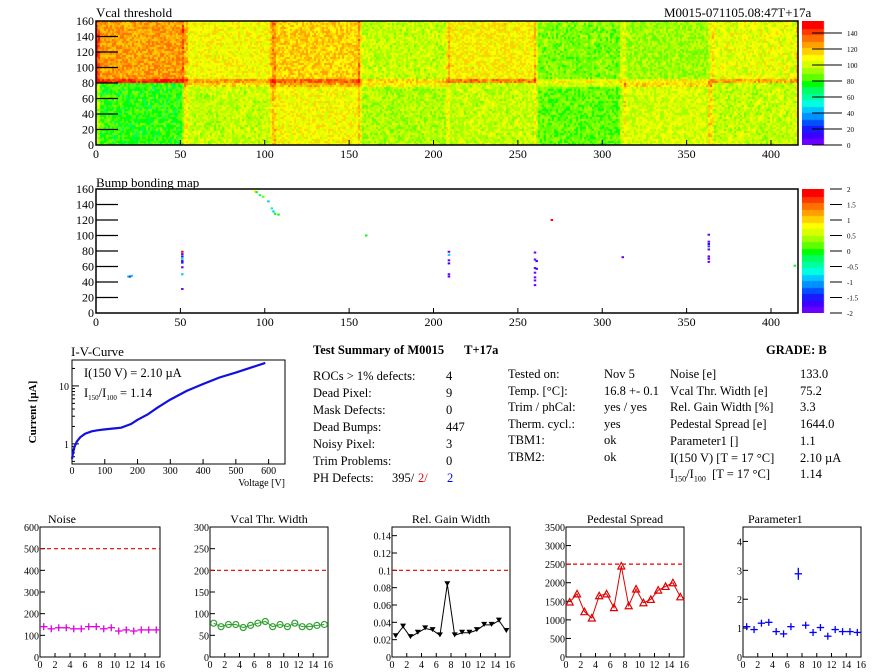 The height and width of the screenshot is (672, 896). Describe the element at coordinates (775, 519) in the screenshot. I see `chart-title: Parameter1` at that location.